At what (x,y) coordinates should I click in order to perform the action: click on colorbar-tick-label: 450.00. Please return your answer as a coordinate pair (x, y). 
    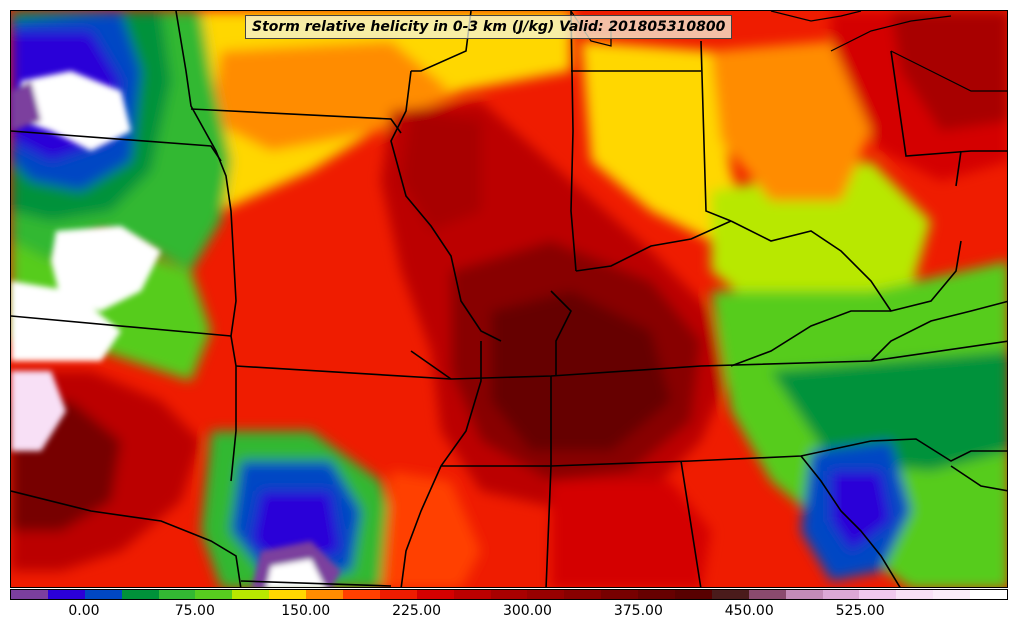
    Looking at the image, I should click on (749, 611).